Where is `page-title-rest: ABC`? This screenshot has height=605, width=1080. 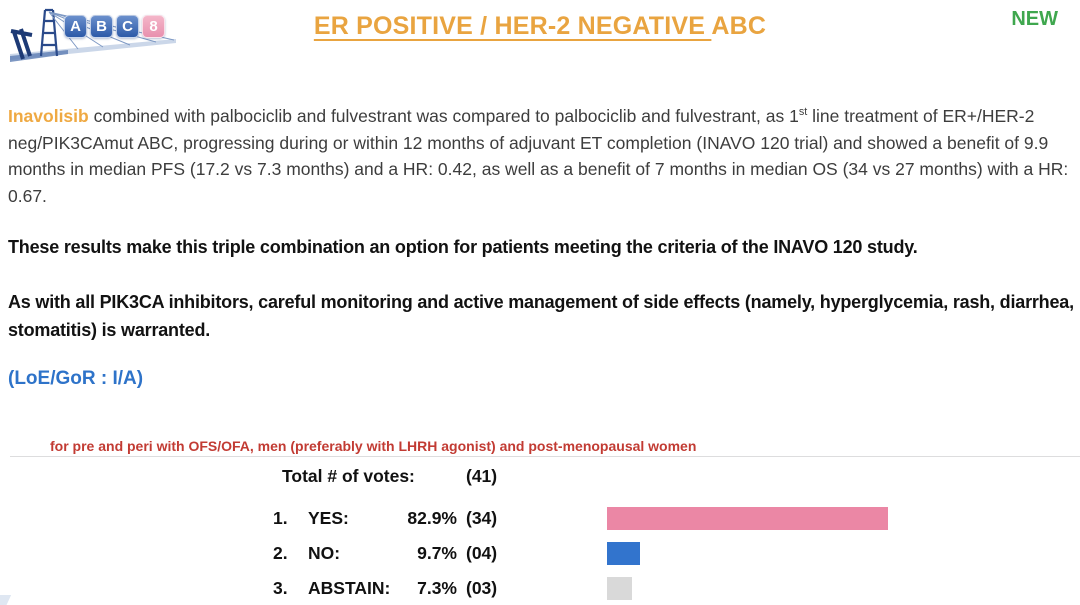 page-title-rest: ABC is located at coordinates (739, 26).